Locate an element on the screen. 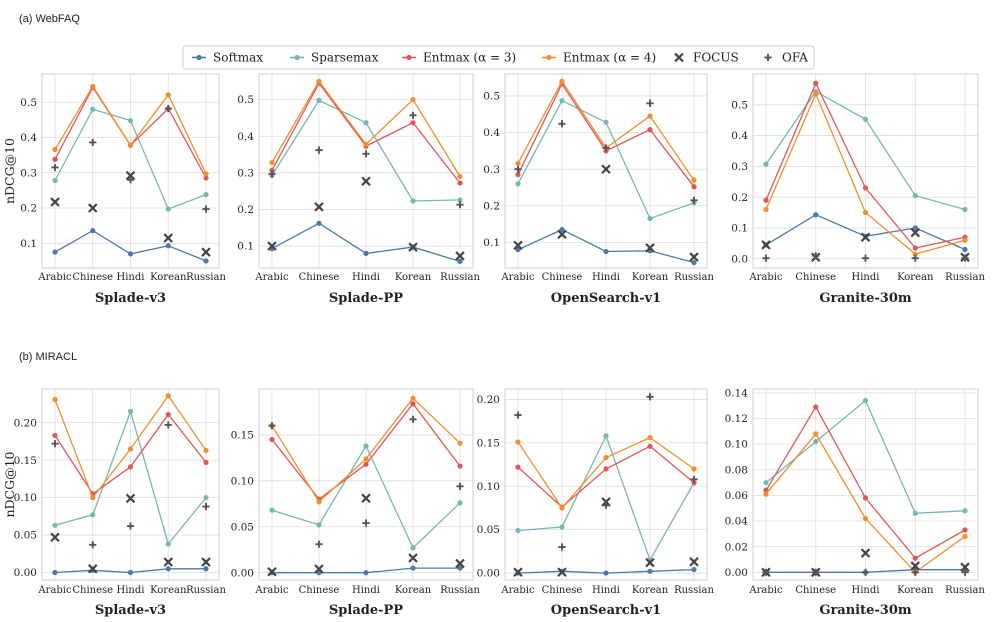  legend-label: Sparsemax is located at coordinates (345, 58).